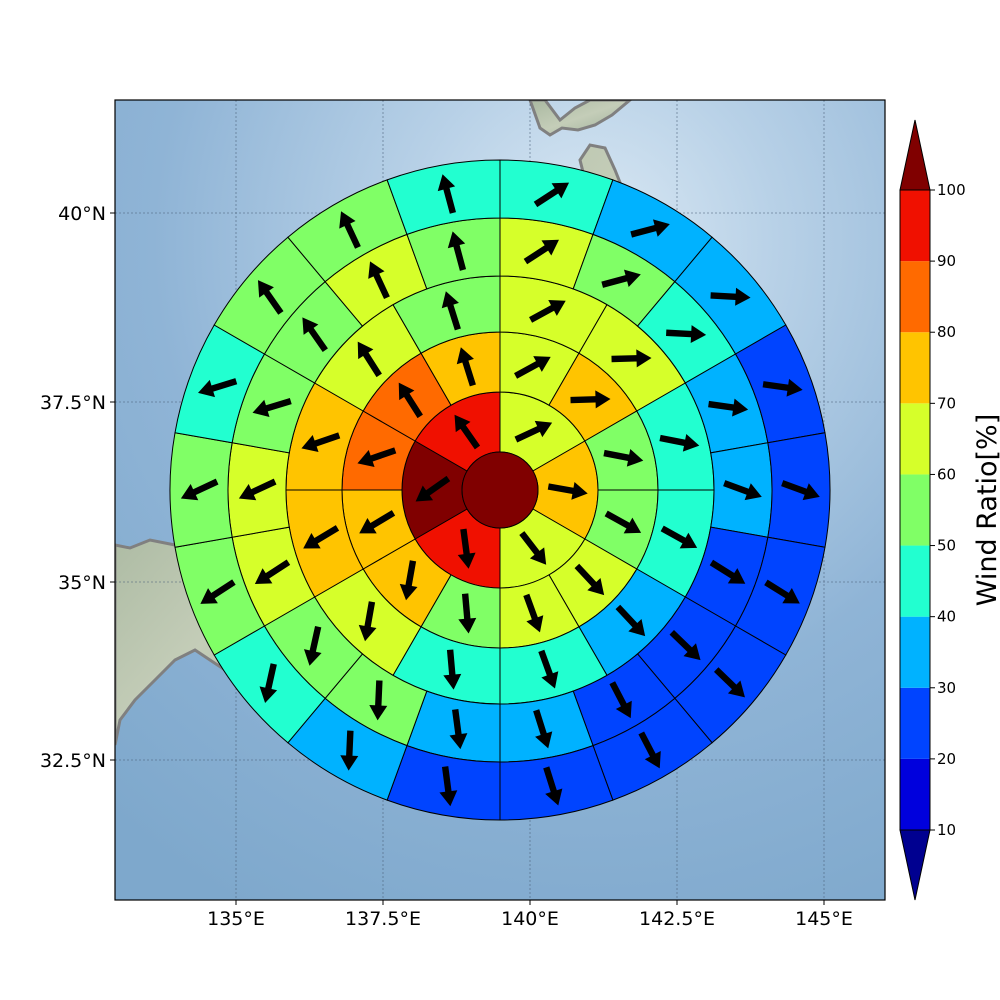 This screenshot has height=1000, width=1000. I want to click on land-hokkaido, so click(580, 118).